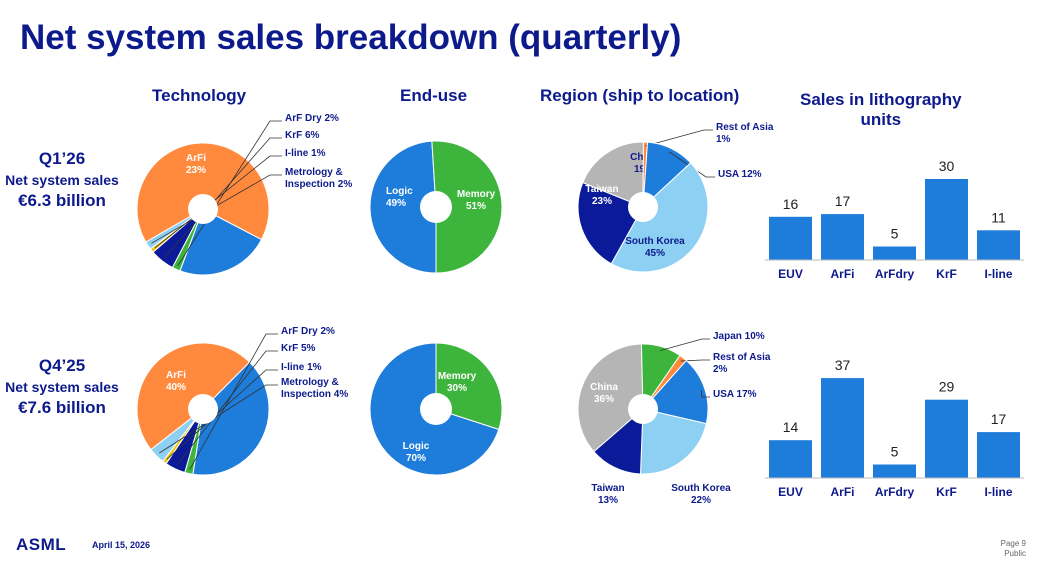 Image resolution: width=1046 pixels, height=570 pixels. I want to click on pie-technology-q4-25-leader-arf-dry, so click(233, 401).